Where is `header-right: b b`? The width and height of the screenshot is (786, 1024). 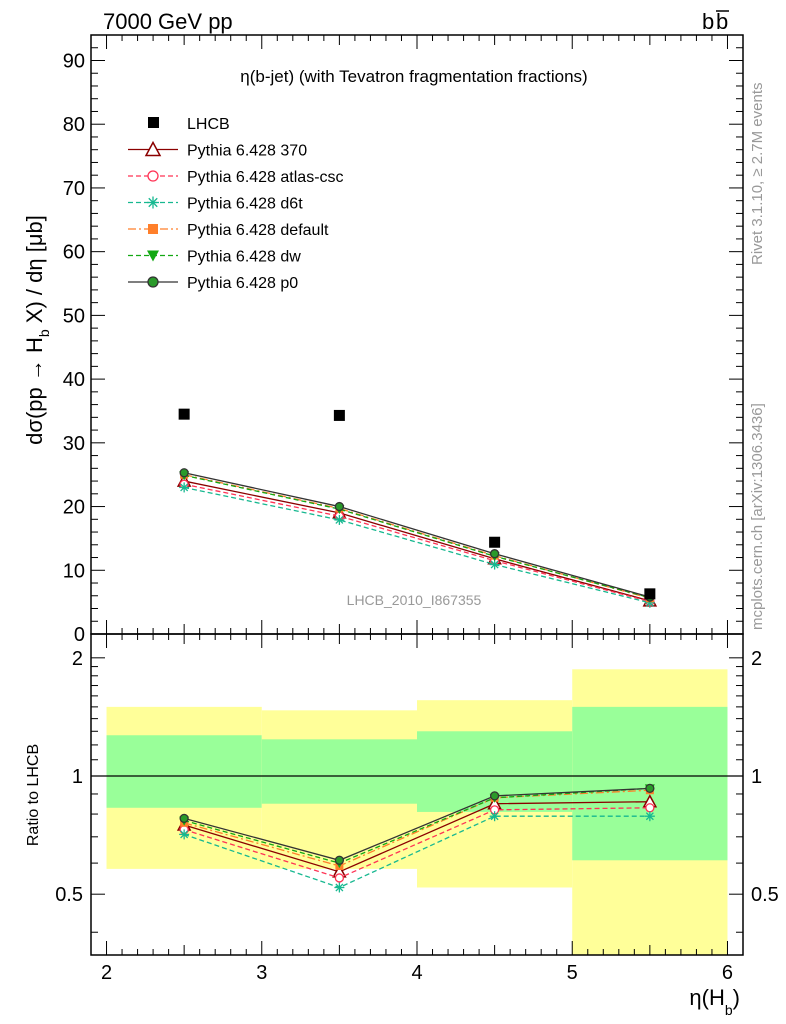
header-right: b b is located at coordinates (715, 21).